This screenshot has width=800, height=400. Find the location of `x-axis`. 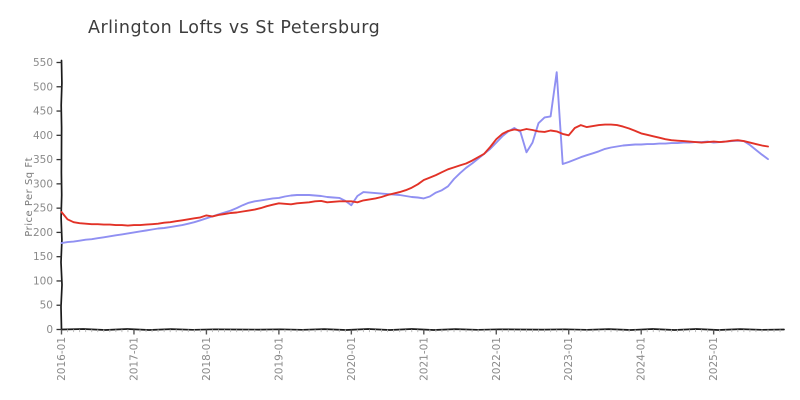

x-axis is located at coordinates (422, 329).